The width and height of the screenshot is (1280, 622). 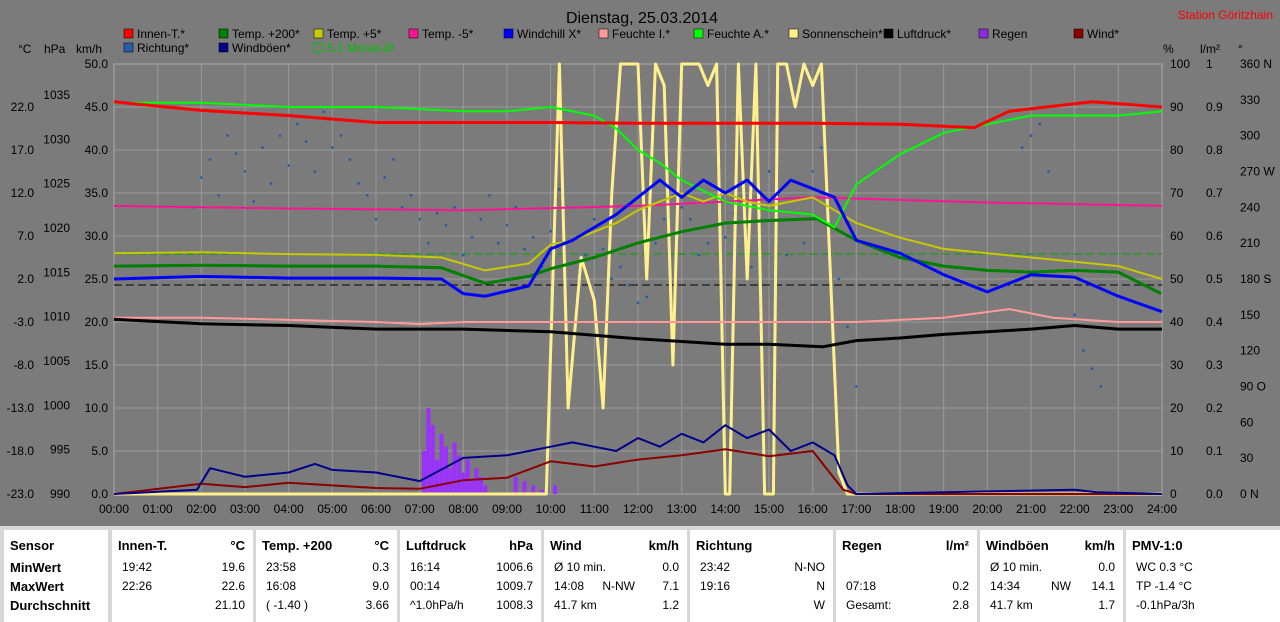 What do you see at coordinates (507, 509) in the screenshot?
I see `x-tick-label: 09:00` at bounding box center [507, 509].